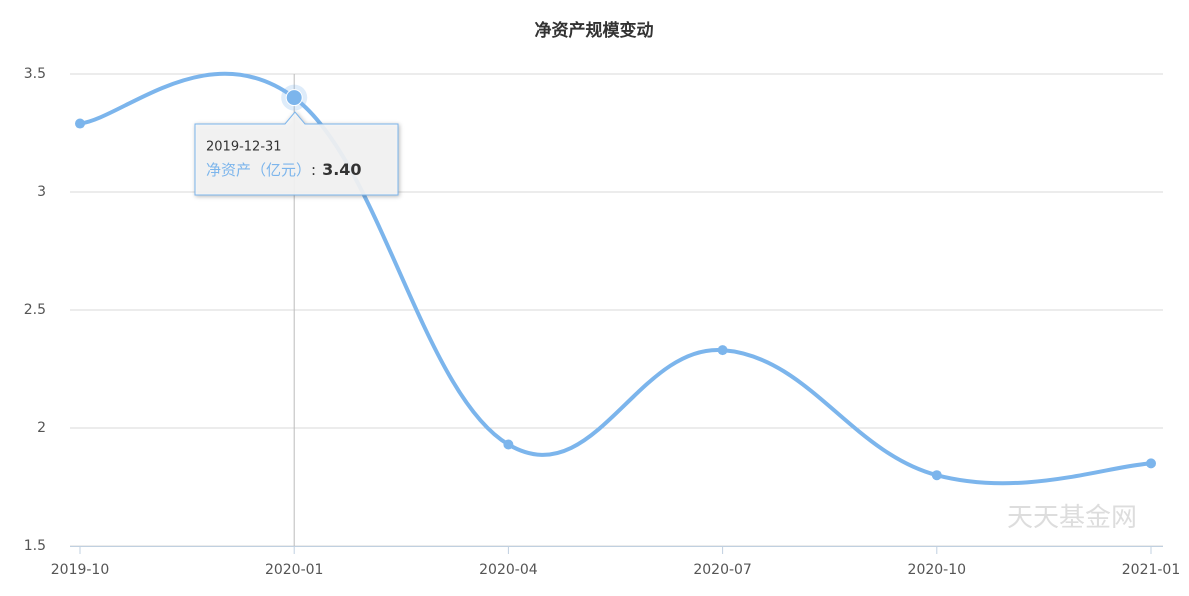 This screenshot has width=1189, height=596. I want to click on tooltip-date: 2019-12-31, so click(244, 147).